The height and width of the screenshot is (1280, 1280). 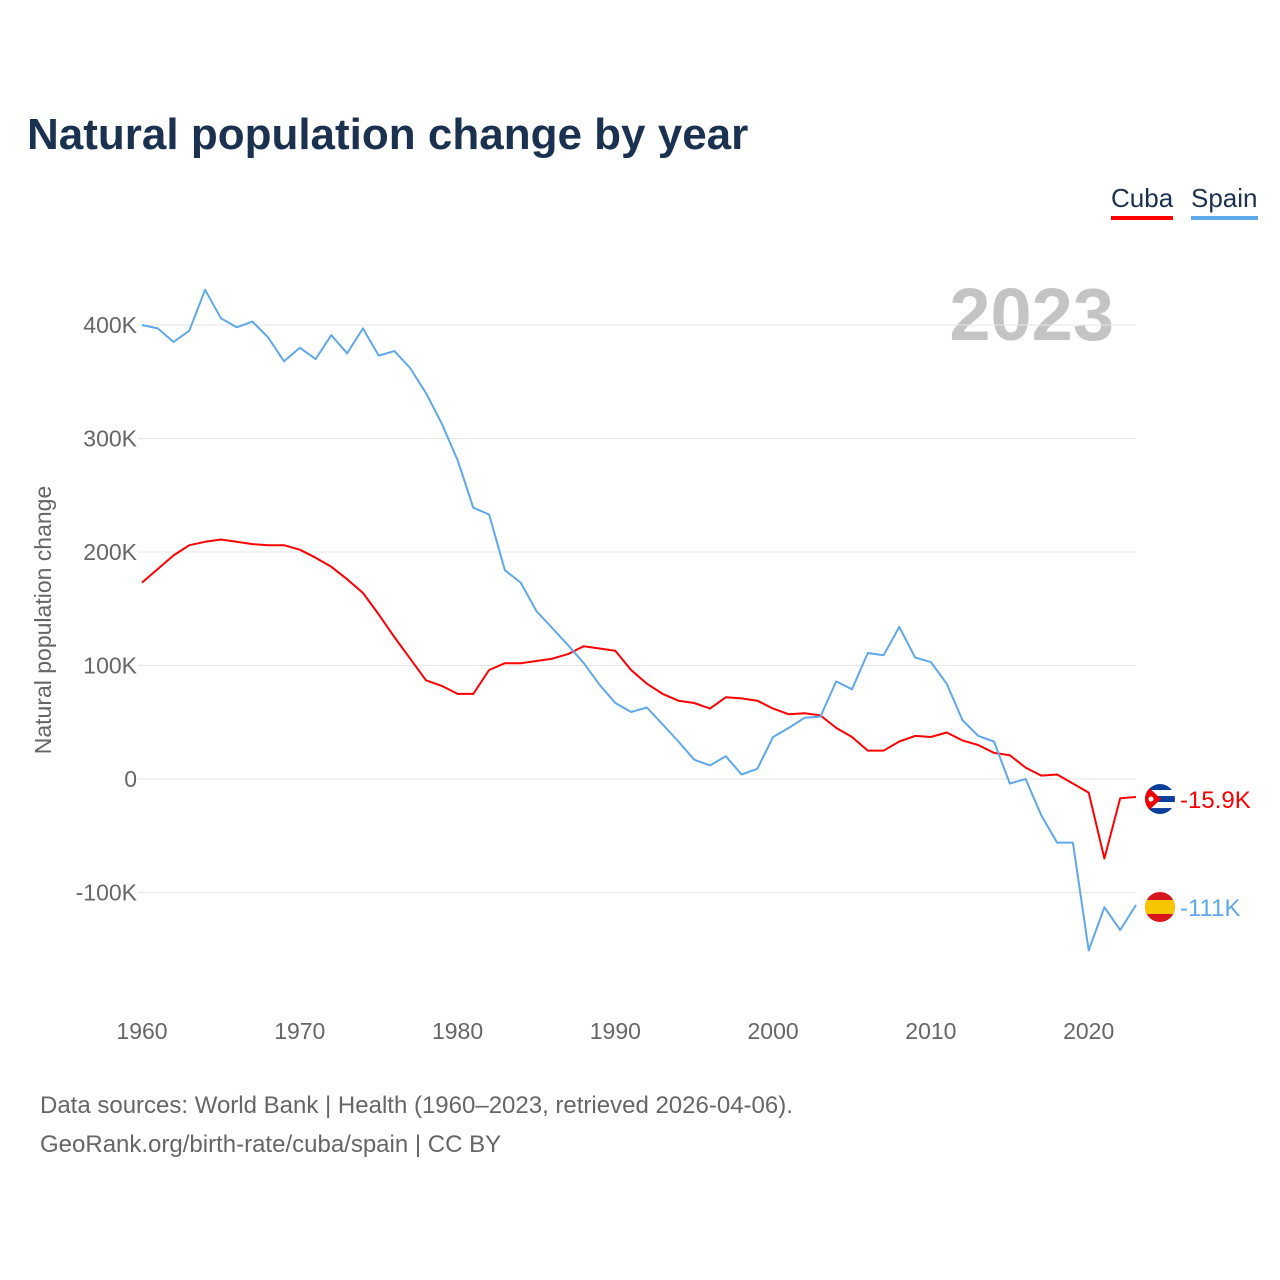 What do you see at coordinates (1224, 201) in the screenshot?
I see `legend-spain: Spain` at bounding box center [1224, 201].